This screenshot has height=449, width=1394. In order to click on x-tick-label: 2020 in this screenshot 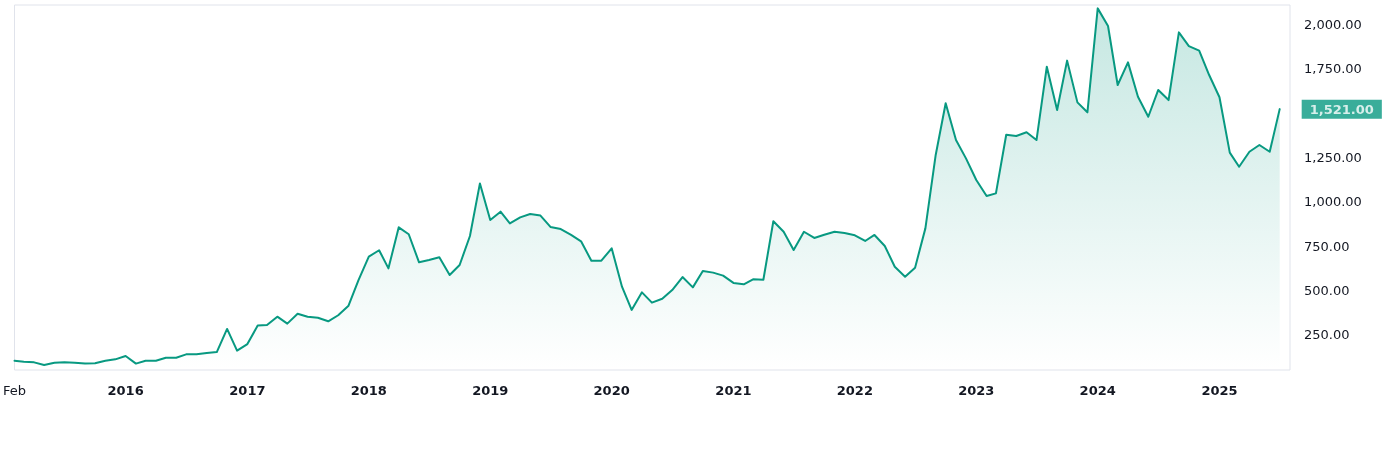, I will do `click(611, 390)`.